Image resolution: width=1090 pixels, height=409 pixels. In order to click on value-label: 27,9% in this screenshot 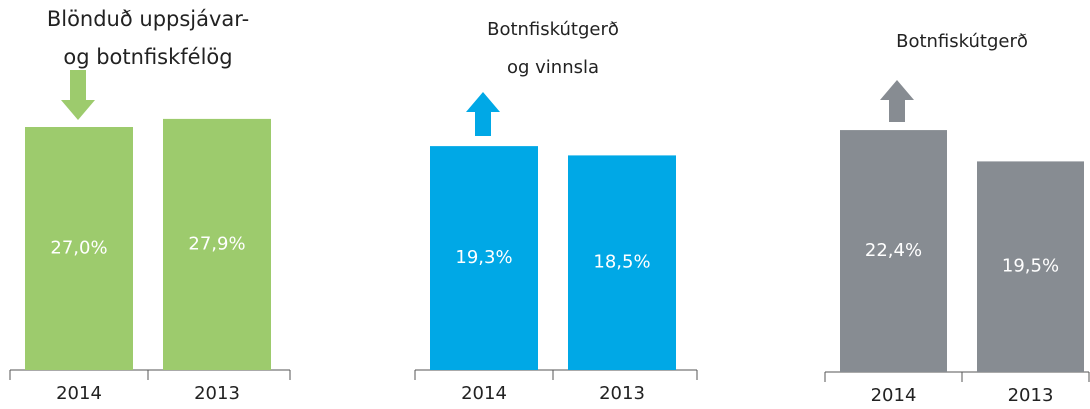, I will do `click(216, 243)`.